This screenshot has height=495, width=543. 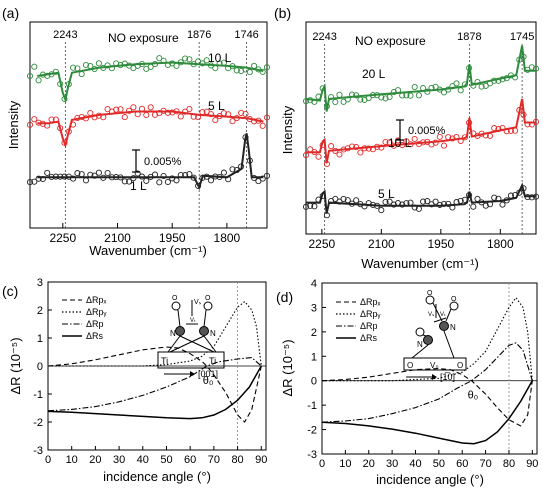 What do you see at coordinates (72, 460) in the screenshot?
I see `x-tick-label-10: 10` at bounding box center [72, 460].